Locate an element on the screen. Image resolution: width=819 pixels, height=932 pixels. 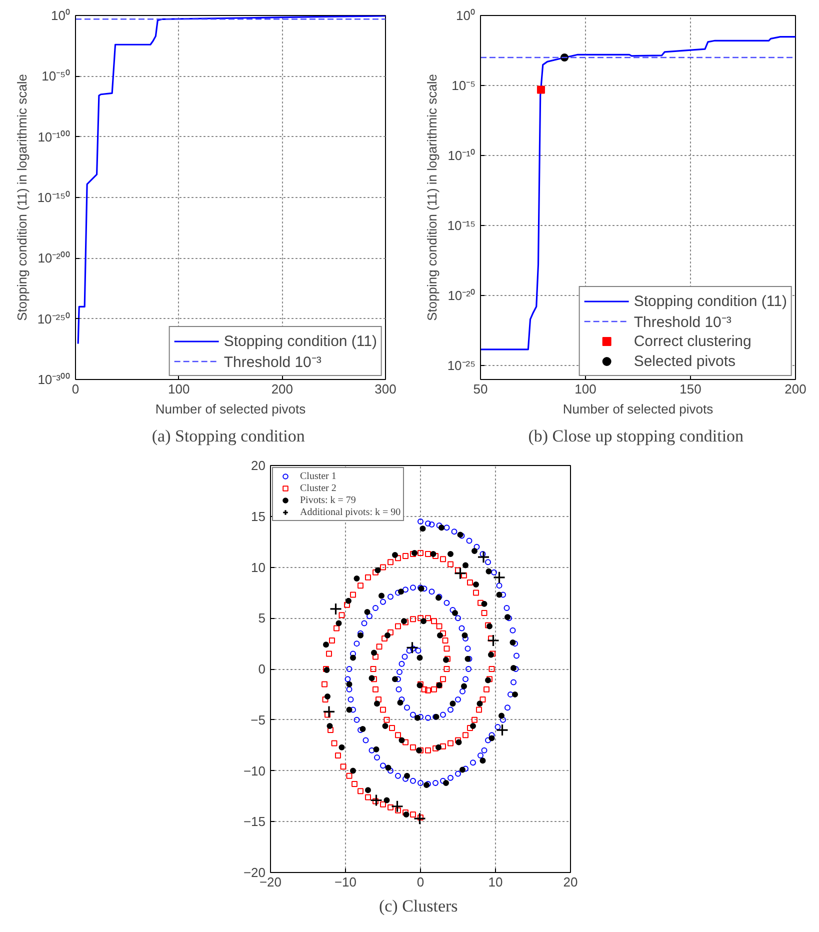
x-tick-label: −10 is located at coordinates (345, 882).